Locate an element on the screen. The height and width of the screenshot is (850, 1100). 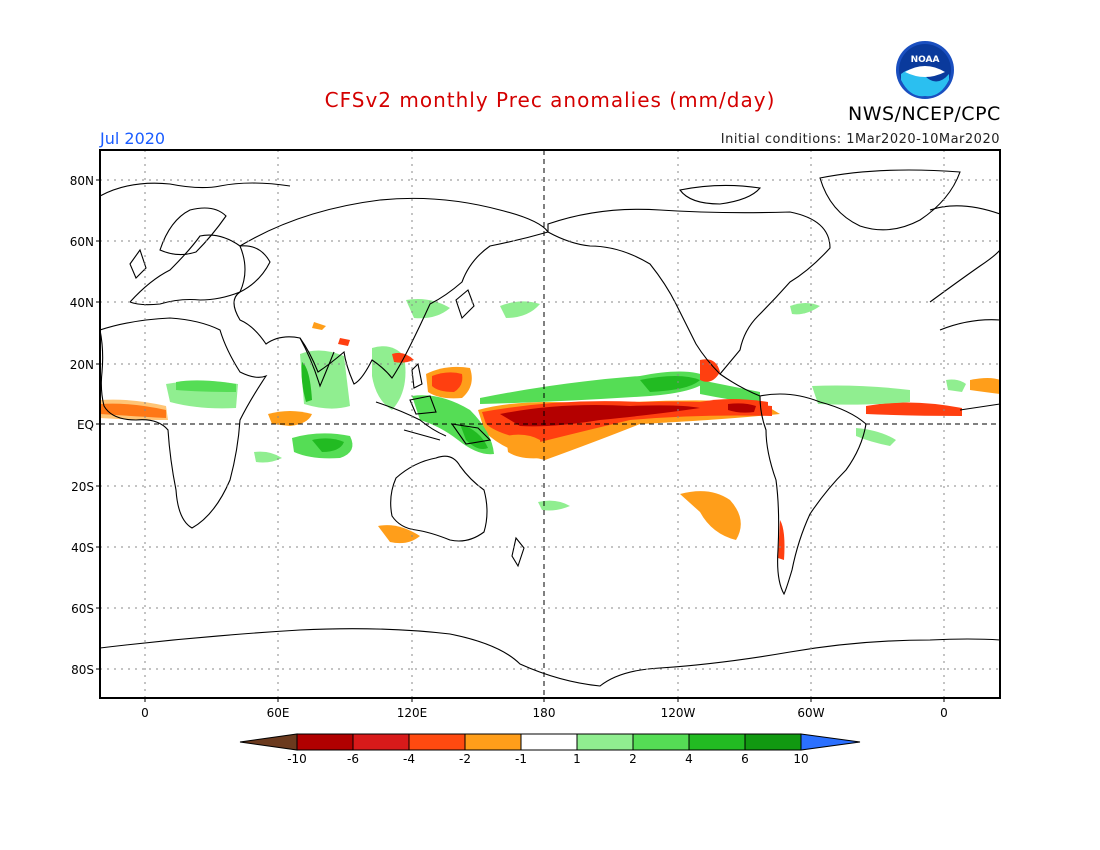
myanmar-dry is located at coordinates (344, 342).